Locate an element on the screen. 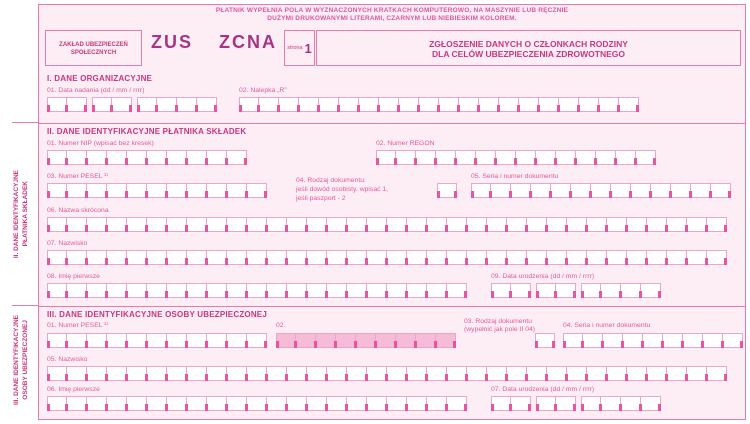 This screenshot has width=750, height=424. s3-f02-shaded-comb is located at coordinates (366, 340).